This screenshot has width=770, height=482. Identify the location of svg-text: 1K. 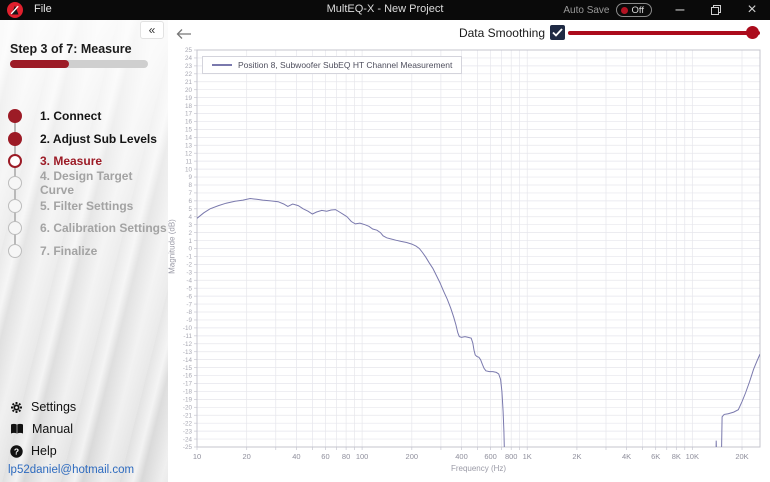
(527, 456).